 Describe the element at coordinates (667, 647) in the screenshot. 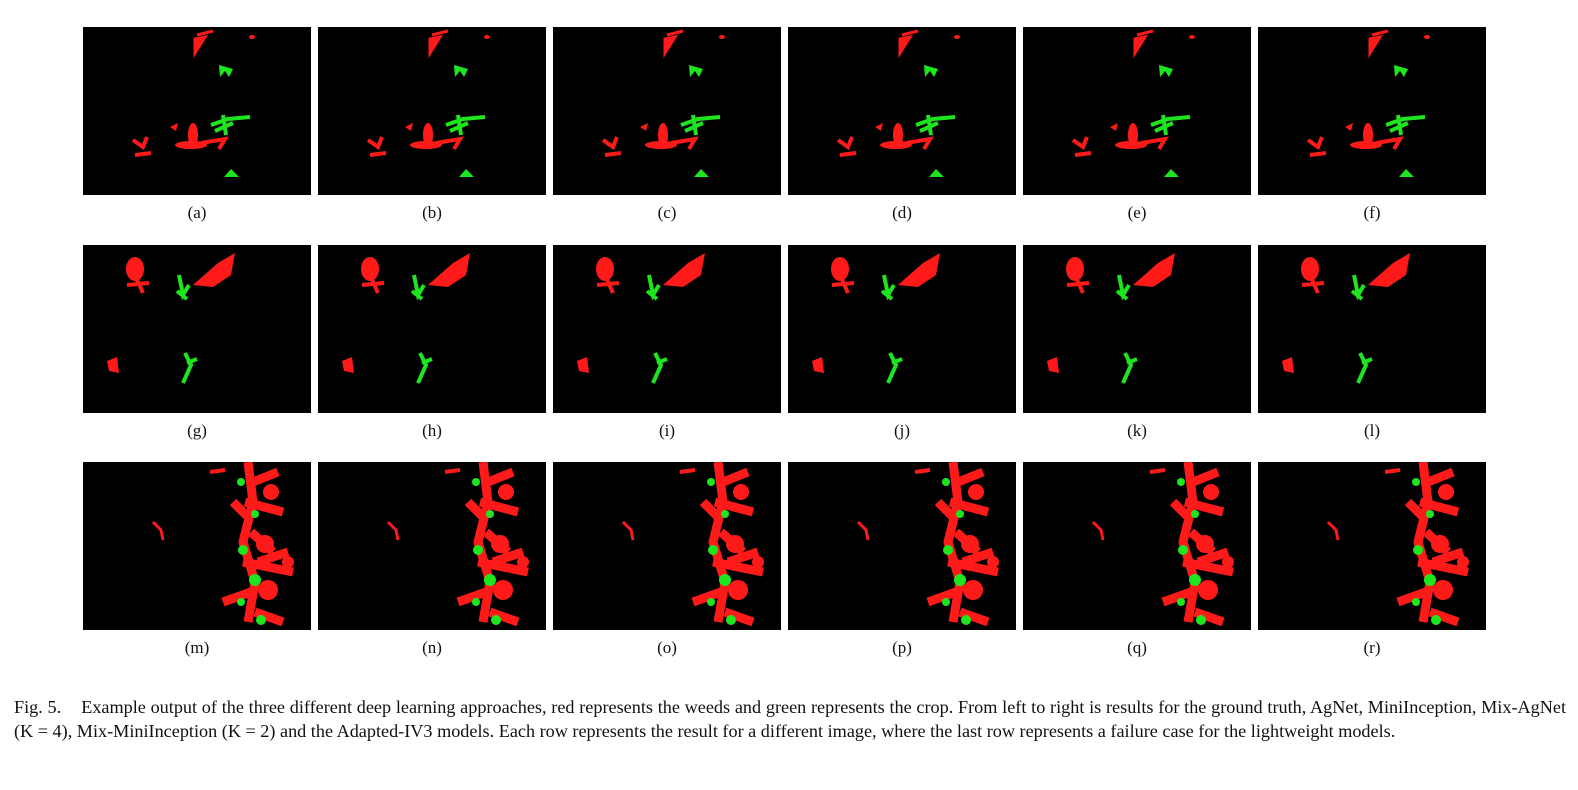

I see `panel-label: (o)` at that location.